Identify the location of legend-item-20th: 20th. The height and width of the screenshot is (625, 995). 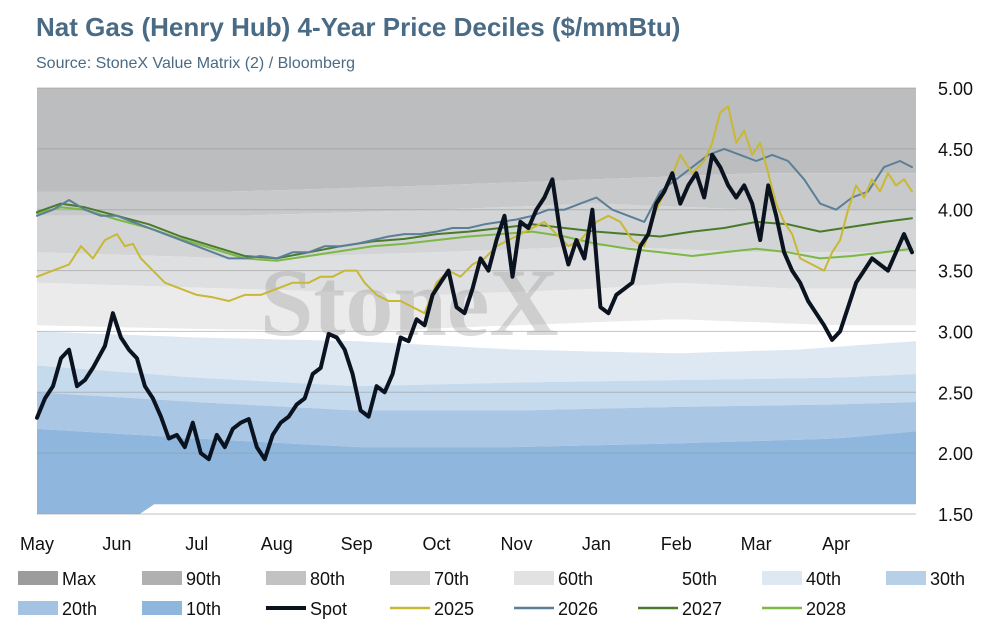
(57, 609).